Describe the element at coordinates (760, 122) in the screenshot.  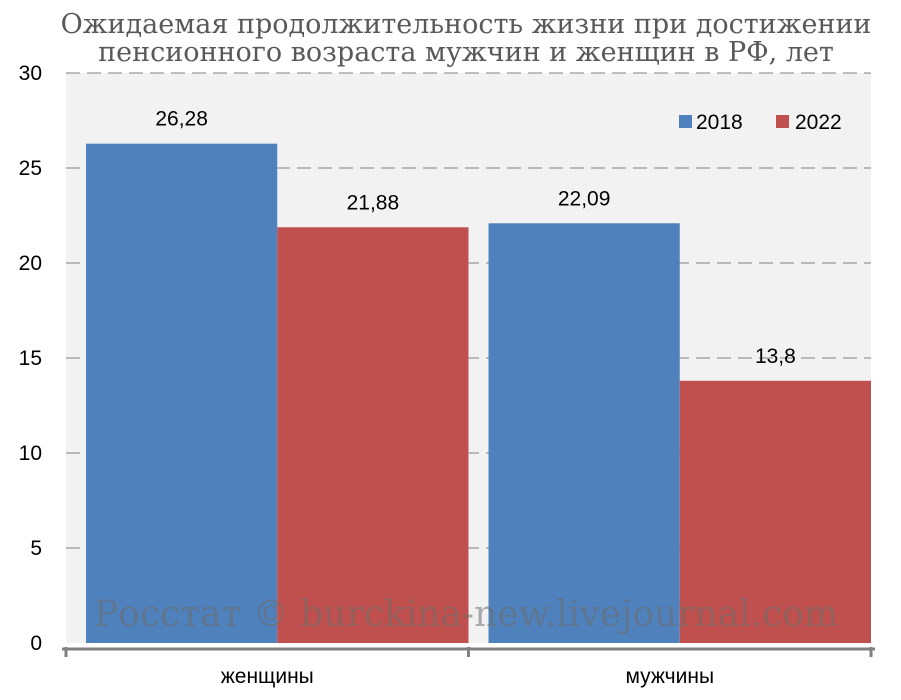
I see `legend: 2018 2022` at that location.